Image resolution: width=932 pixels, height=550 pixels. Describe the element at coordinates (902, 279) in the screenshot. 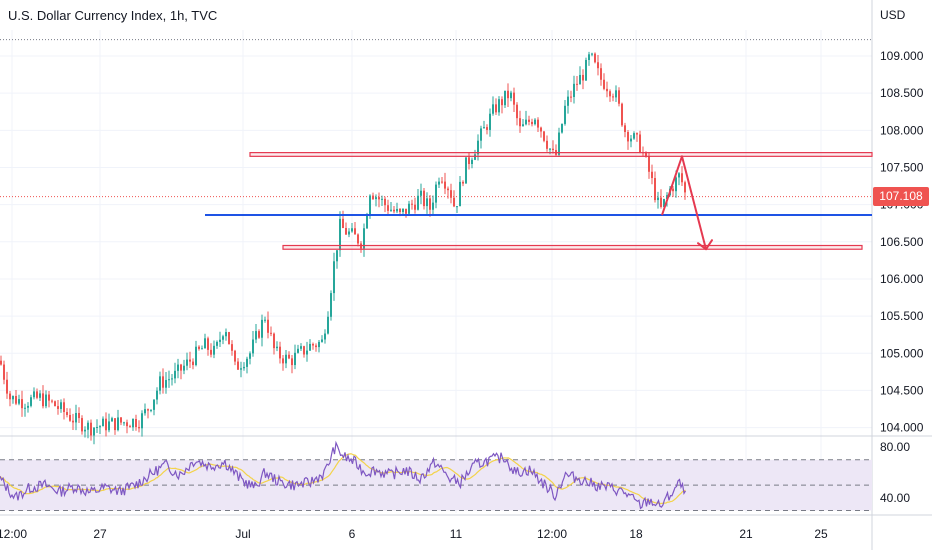

I see `price-tick-label: 106.000` at that location.